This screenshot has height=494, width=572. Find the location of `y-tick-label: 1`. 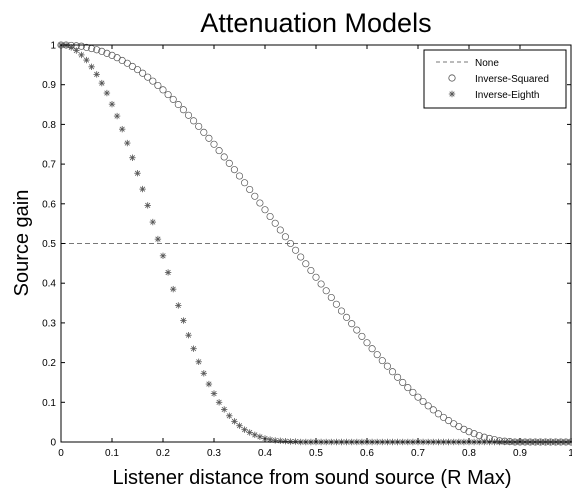

y-tick-label: 1 is located at coordinates (53, 46).